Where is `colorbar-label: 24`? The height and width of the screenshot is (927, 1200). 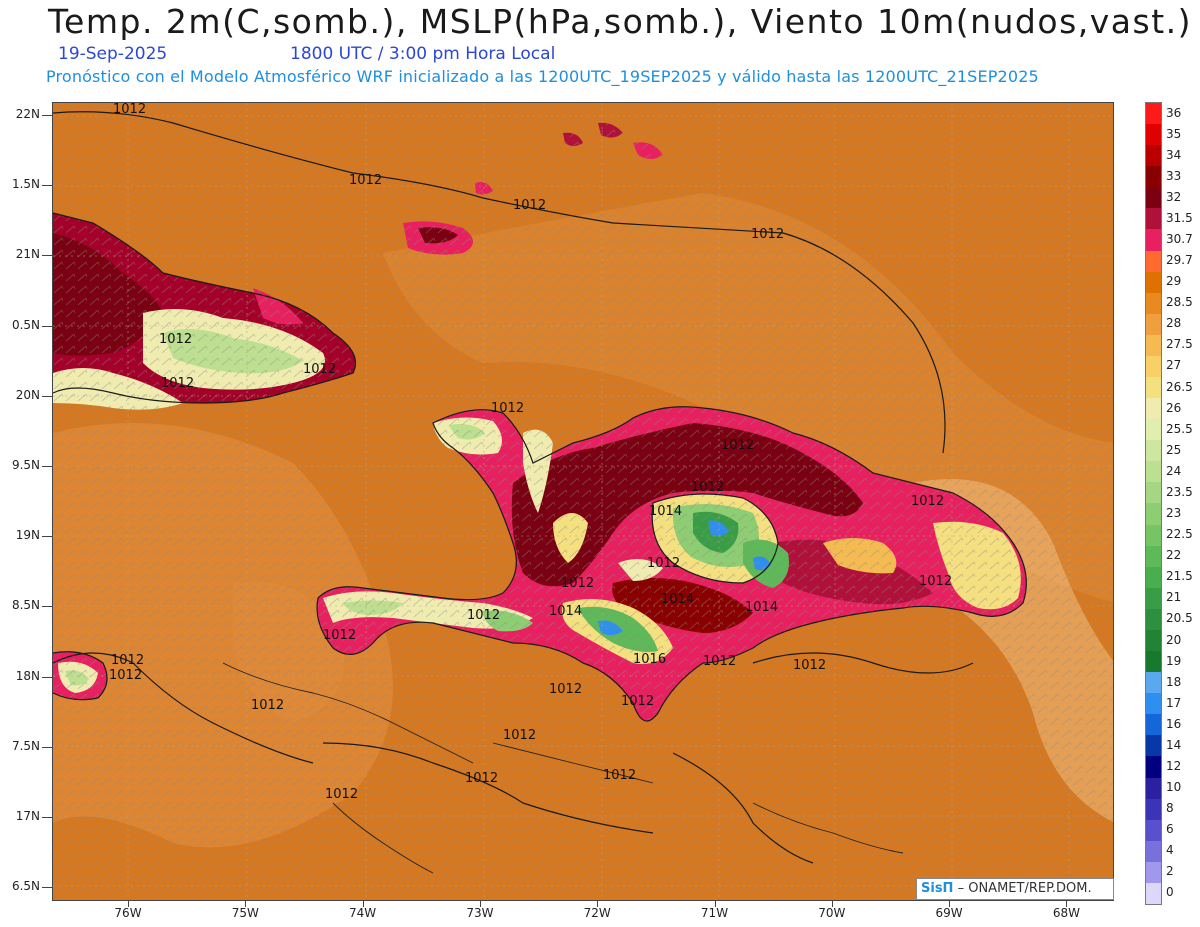 colorbar-label: 24 is located at coordinates (1183, 471).